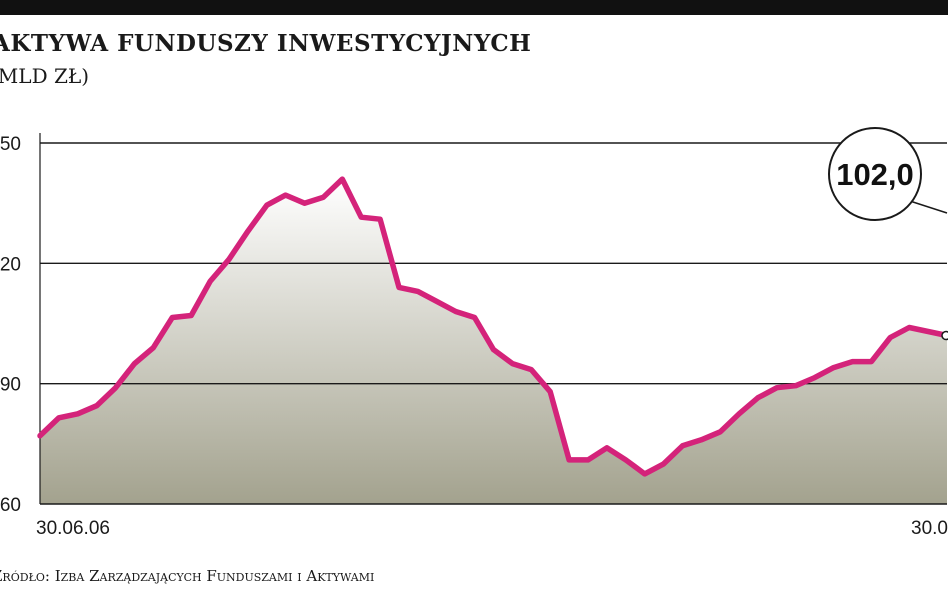 This screenshot has width=948, height=593. I want to click on callout-connector, so click(929, 207).